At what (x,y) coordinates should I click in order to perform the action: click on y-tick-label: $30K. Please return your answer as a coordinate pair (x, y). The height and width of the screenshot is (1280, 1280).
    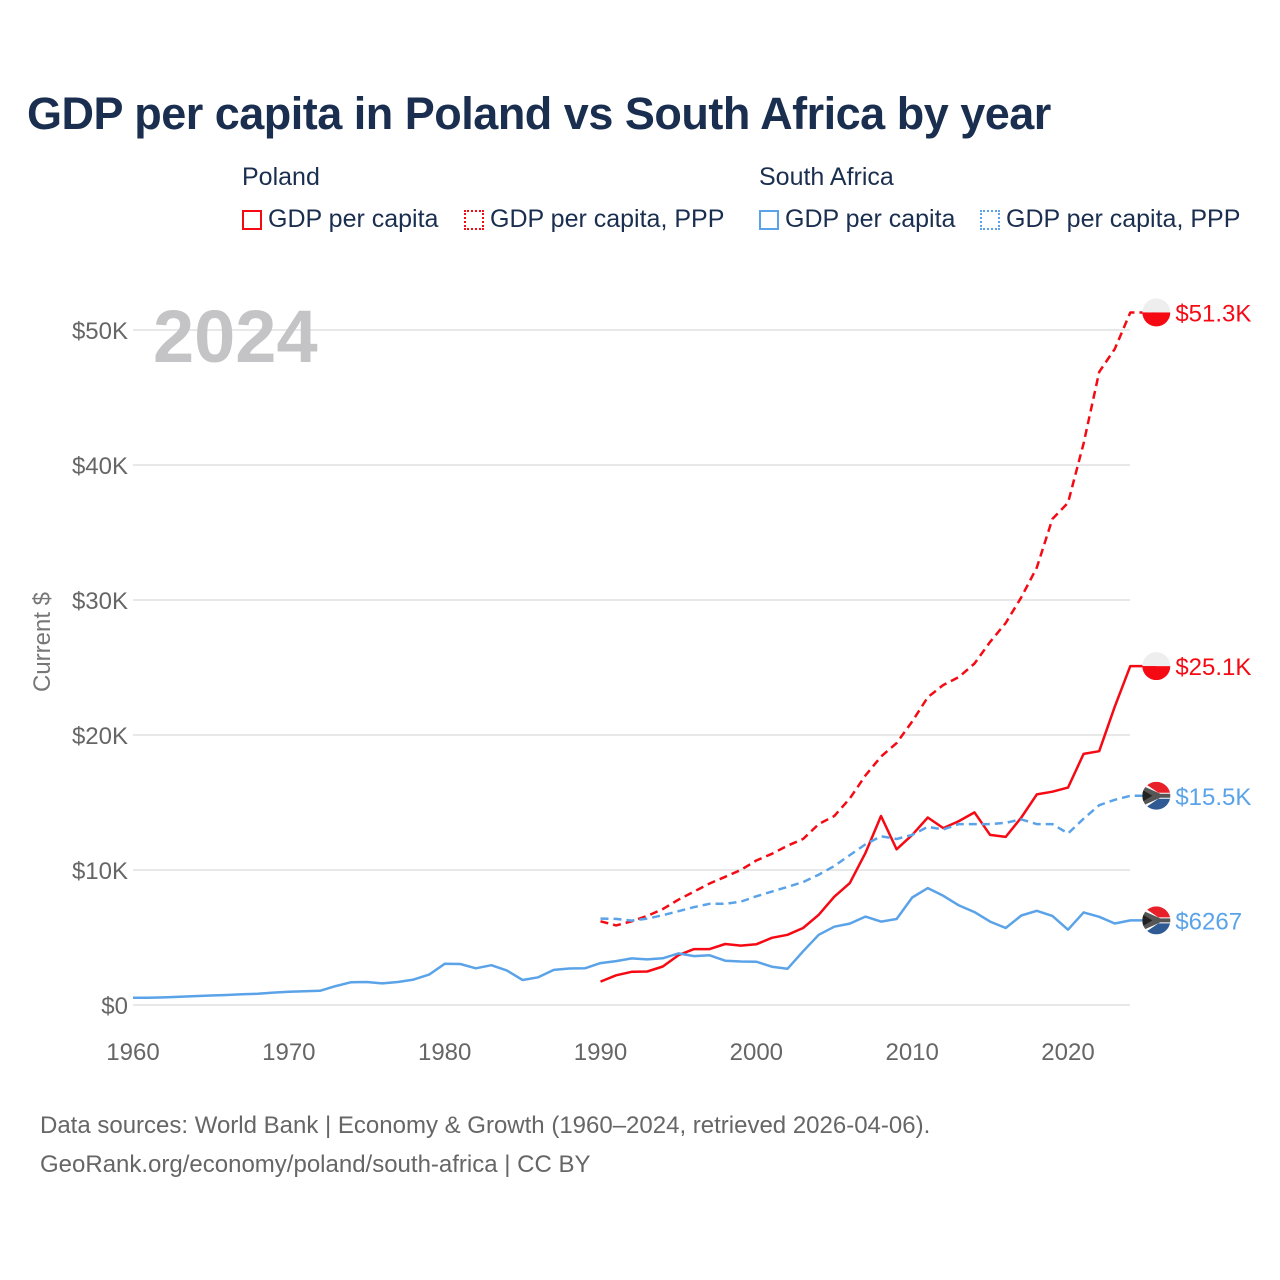
    Looking at the image, I should click on (100, 601).